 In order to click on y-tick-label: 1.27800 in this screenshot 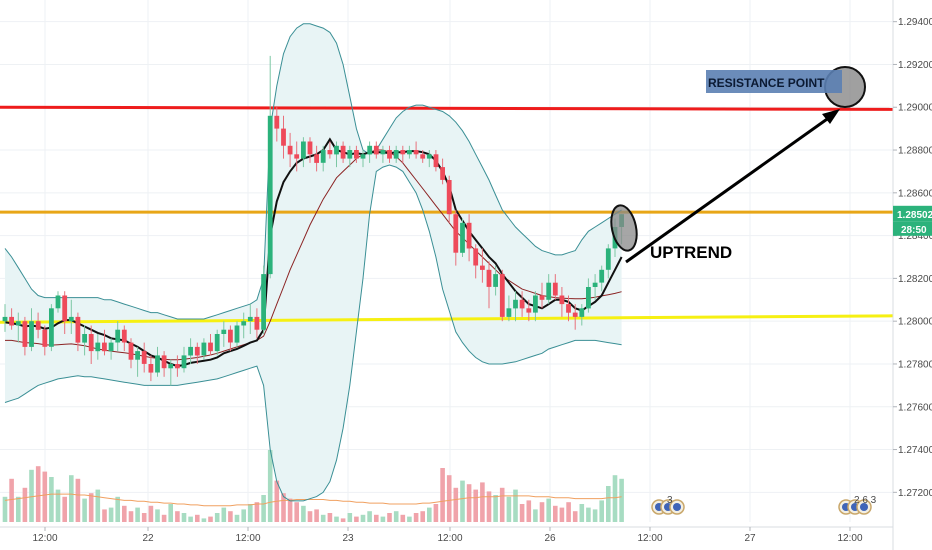, I will do `click(915, 365)`.